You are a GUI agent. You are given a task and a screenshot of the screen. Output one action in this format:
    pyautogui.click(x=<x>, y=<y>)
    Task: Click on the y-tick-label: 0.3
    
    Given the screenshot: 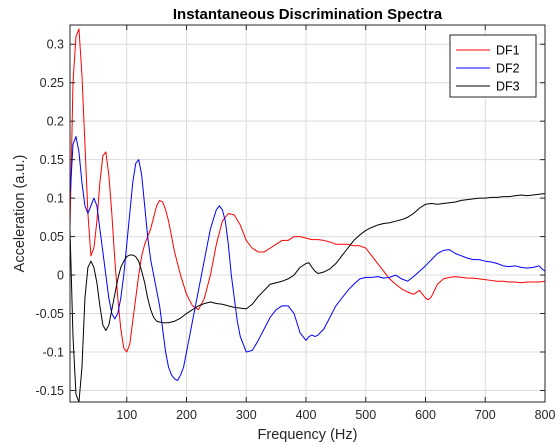 What is the action you would take?
    pyautogui.click(x=55, y=45)
    